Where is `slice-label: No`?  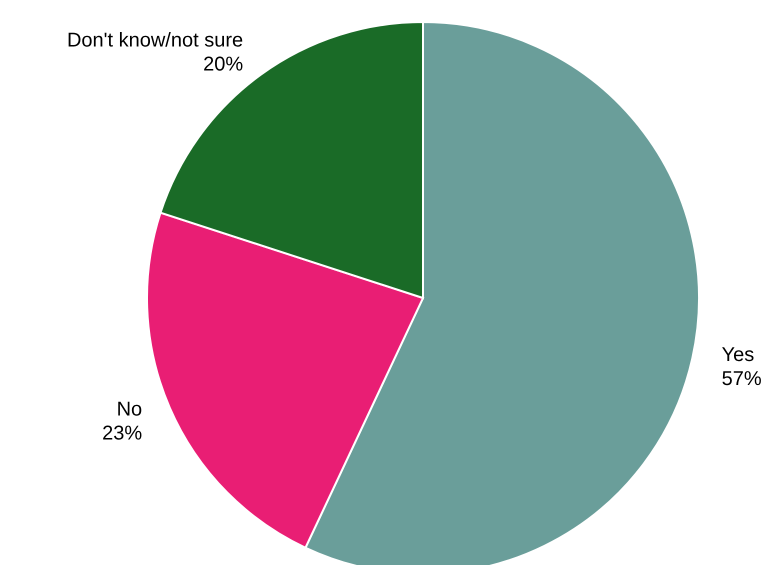 slice-label: No is located at coordinates (129, 409).